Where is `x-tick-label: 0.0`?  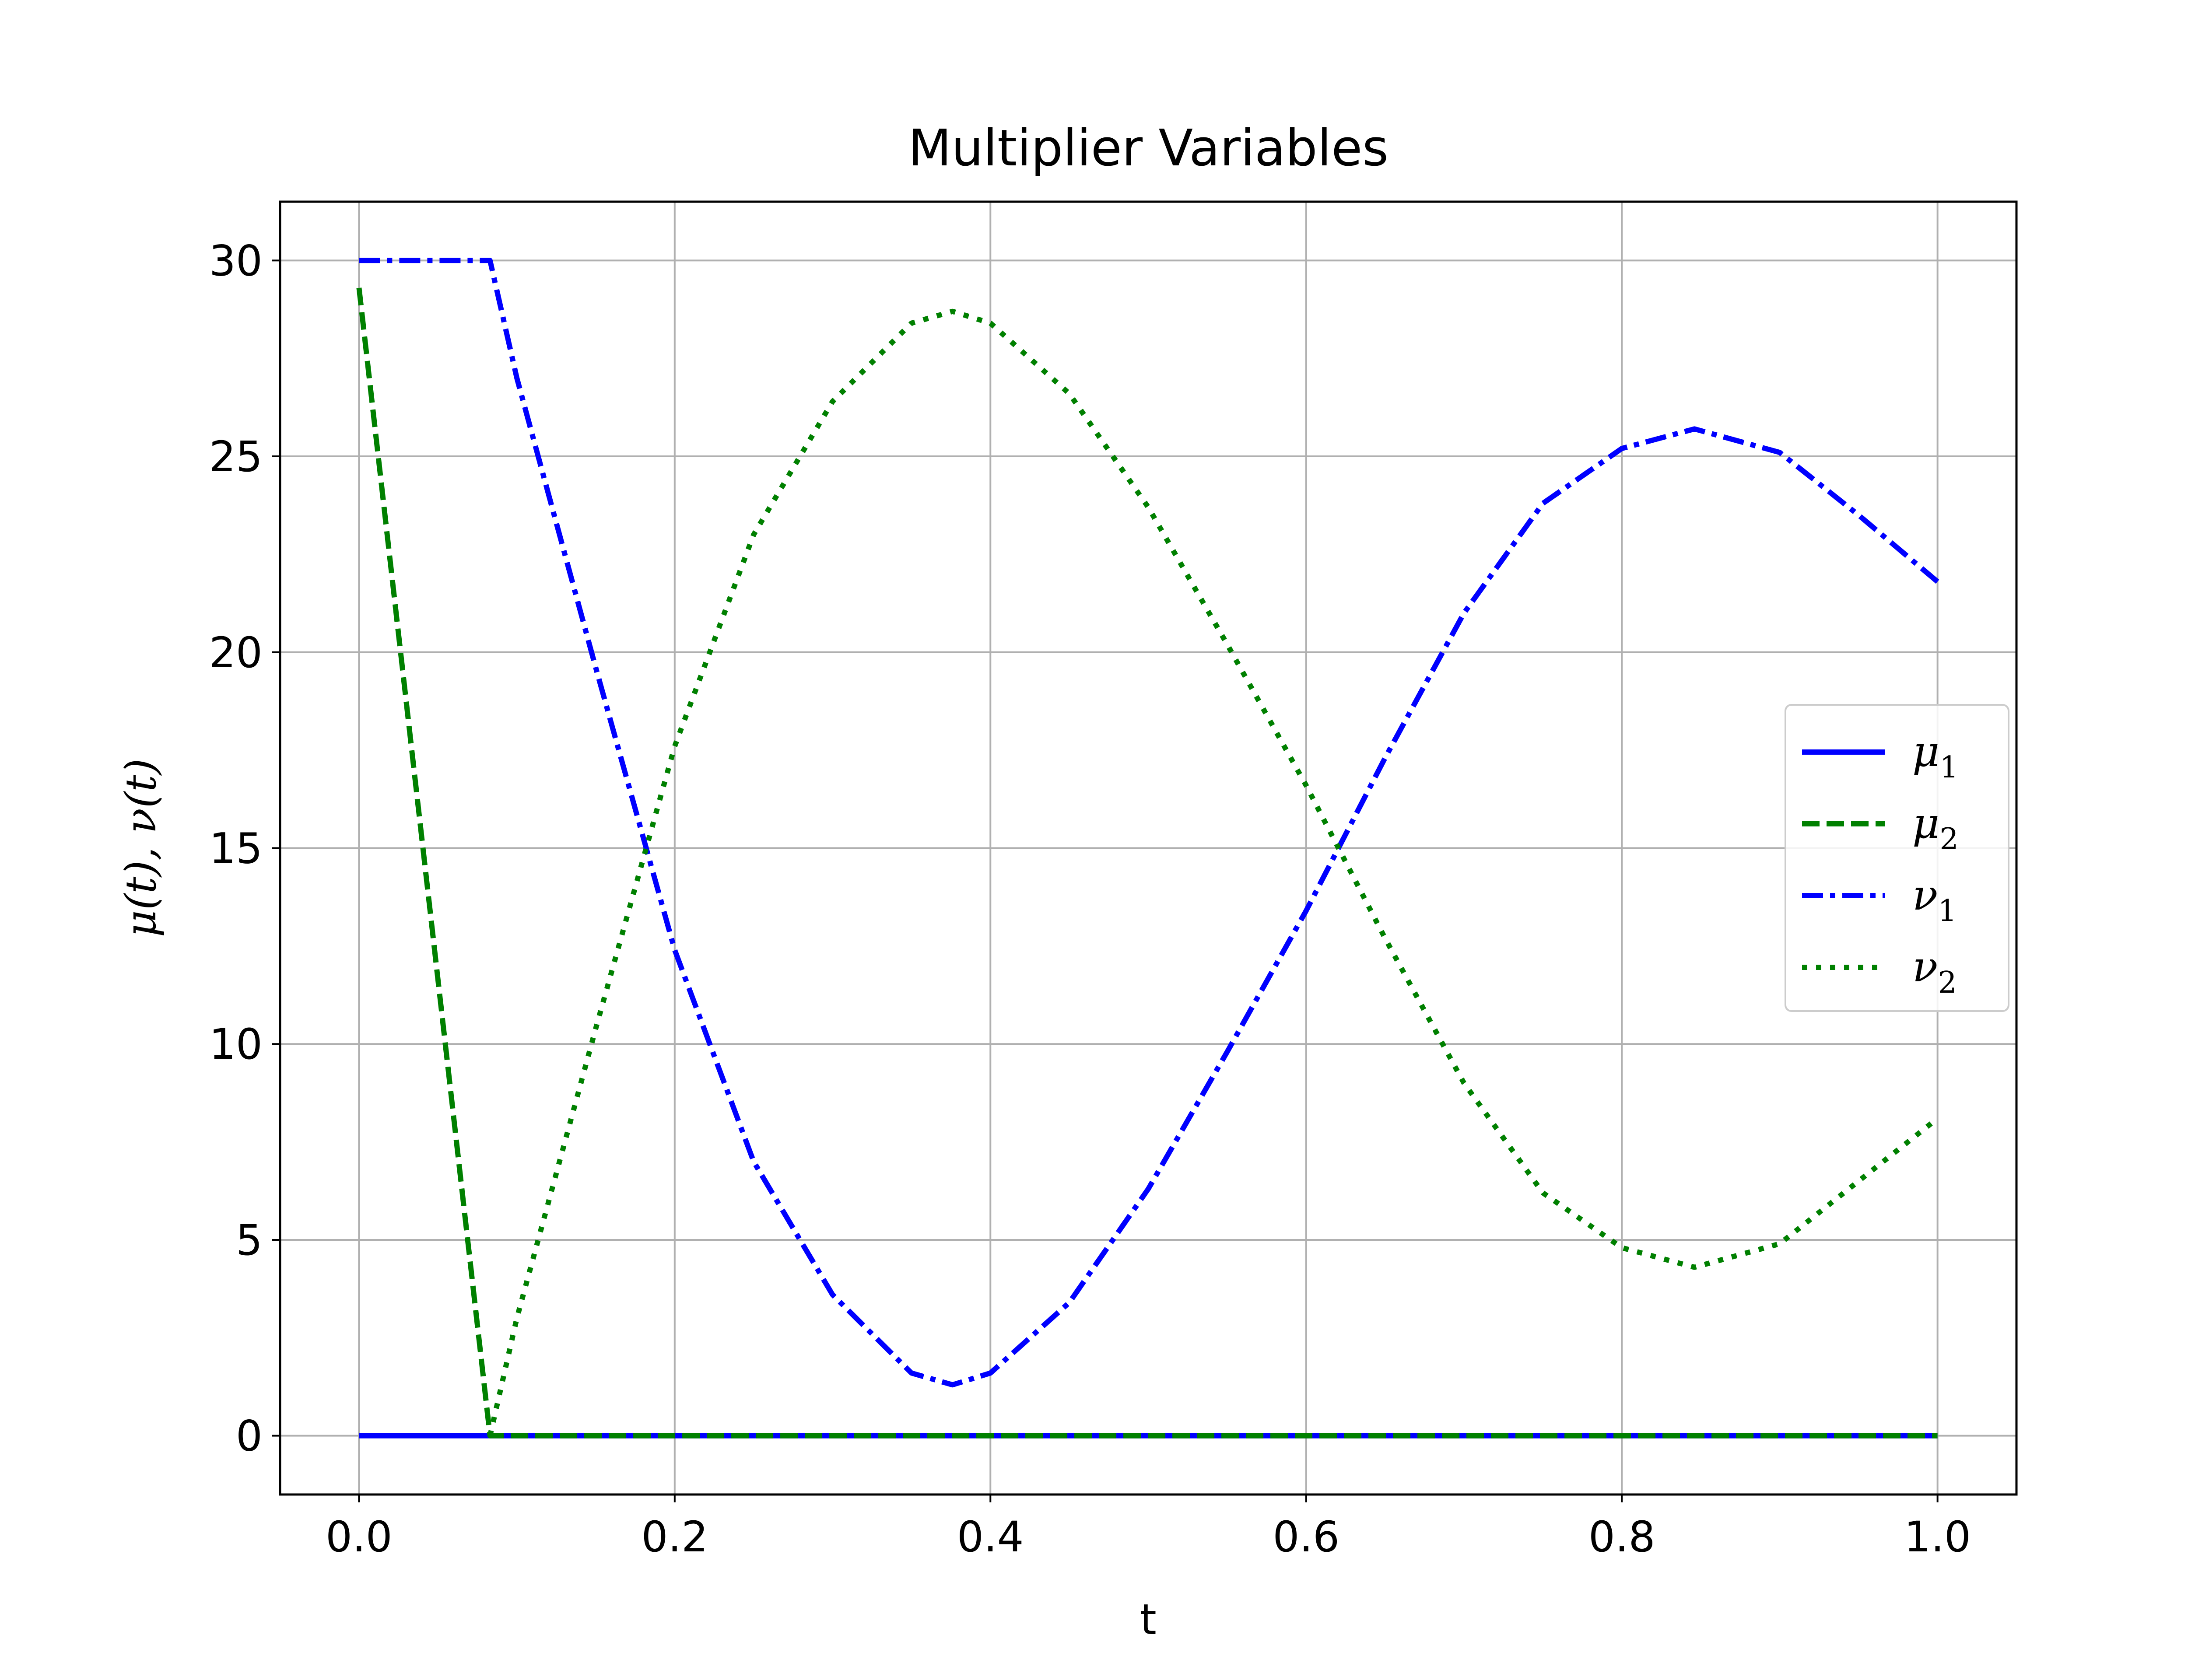 x-tick-label: 0.0 is located at coordinates (360, 1536).